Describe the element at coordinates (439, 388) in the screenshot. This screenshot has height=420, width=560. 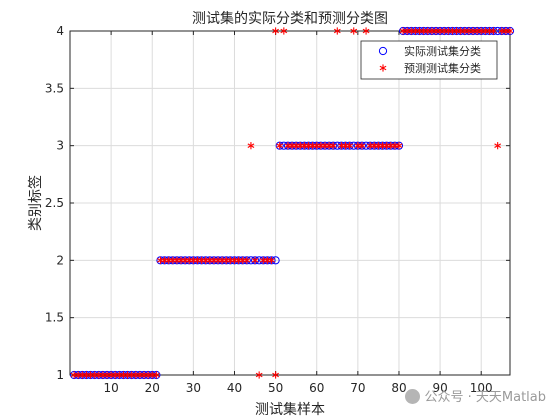
I see `x-tick-label: 90` at that location.